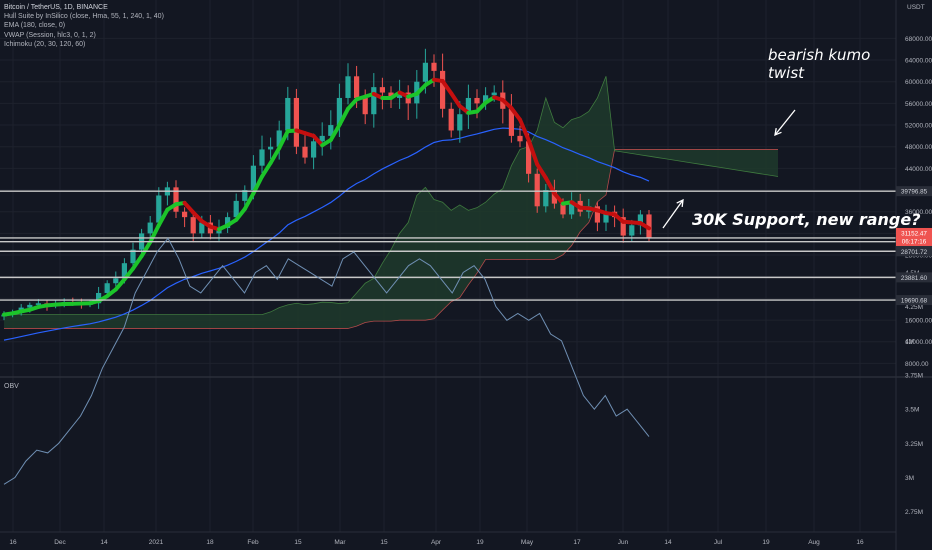  What do you see at coordinates (914, 376) in the screenshot?
I see `obv-tick-label: 3.75M` at bounding box center [914, 376].